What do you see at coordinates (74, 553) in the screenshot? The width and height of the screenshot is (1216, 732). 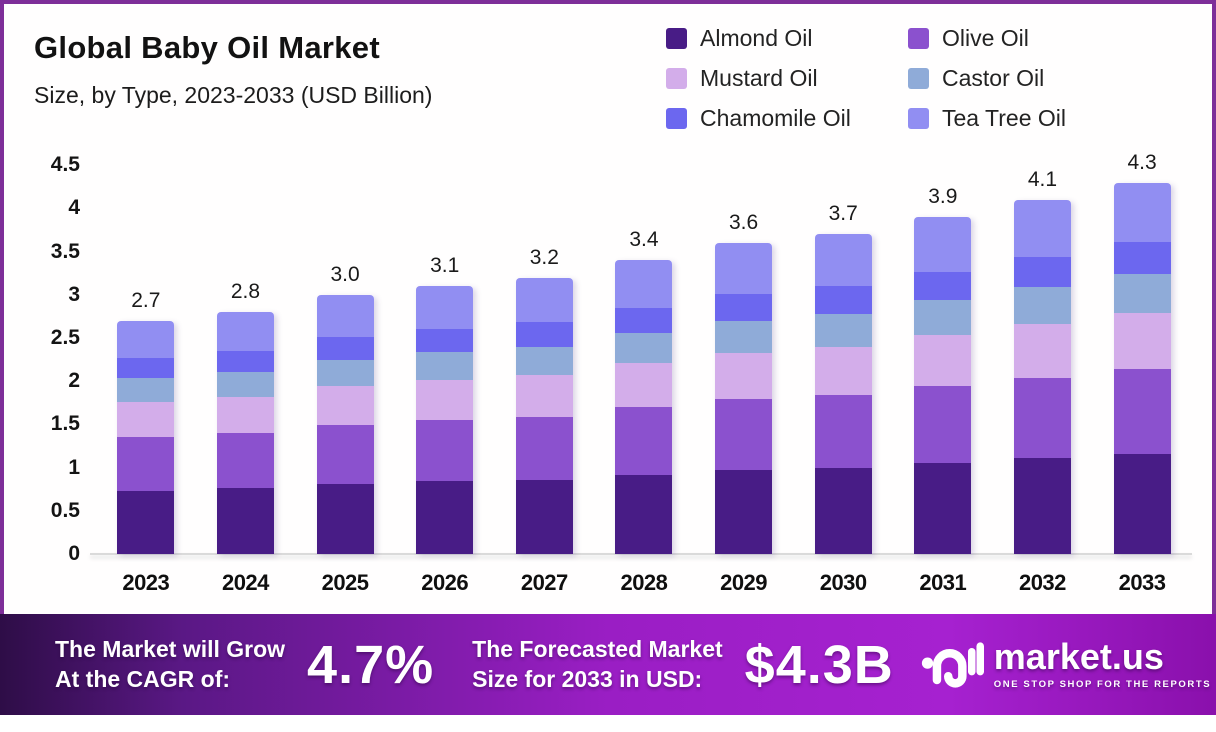 I see `y-tick-0: 0` at bounding box center [74, 553].